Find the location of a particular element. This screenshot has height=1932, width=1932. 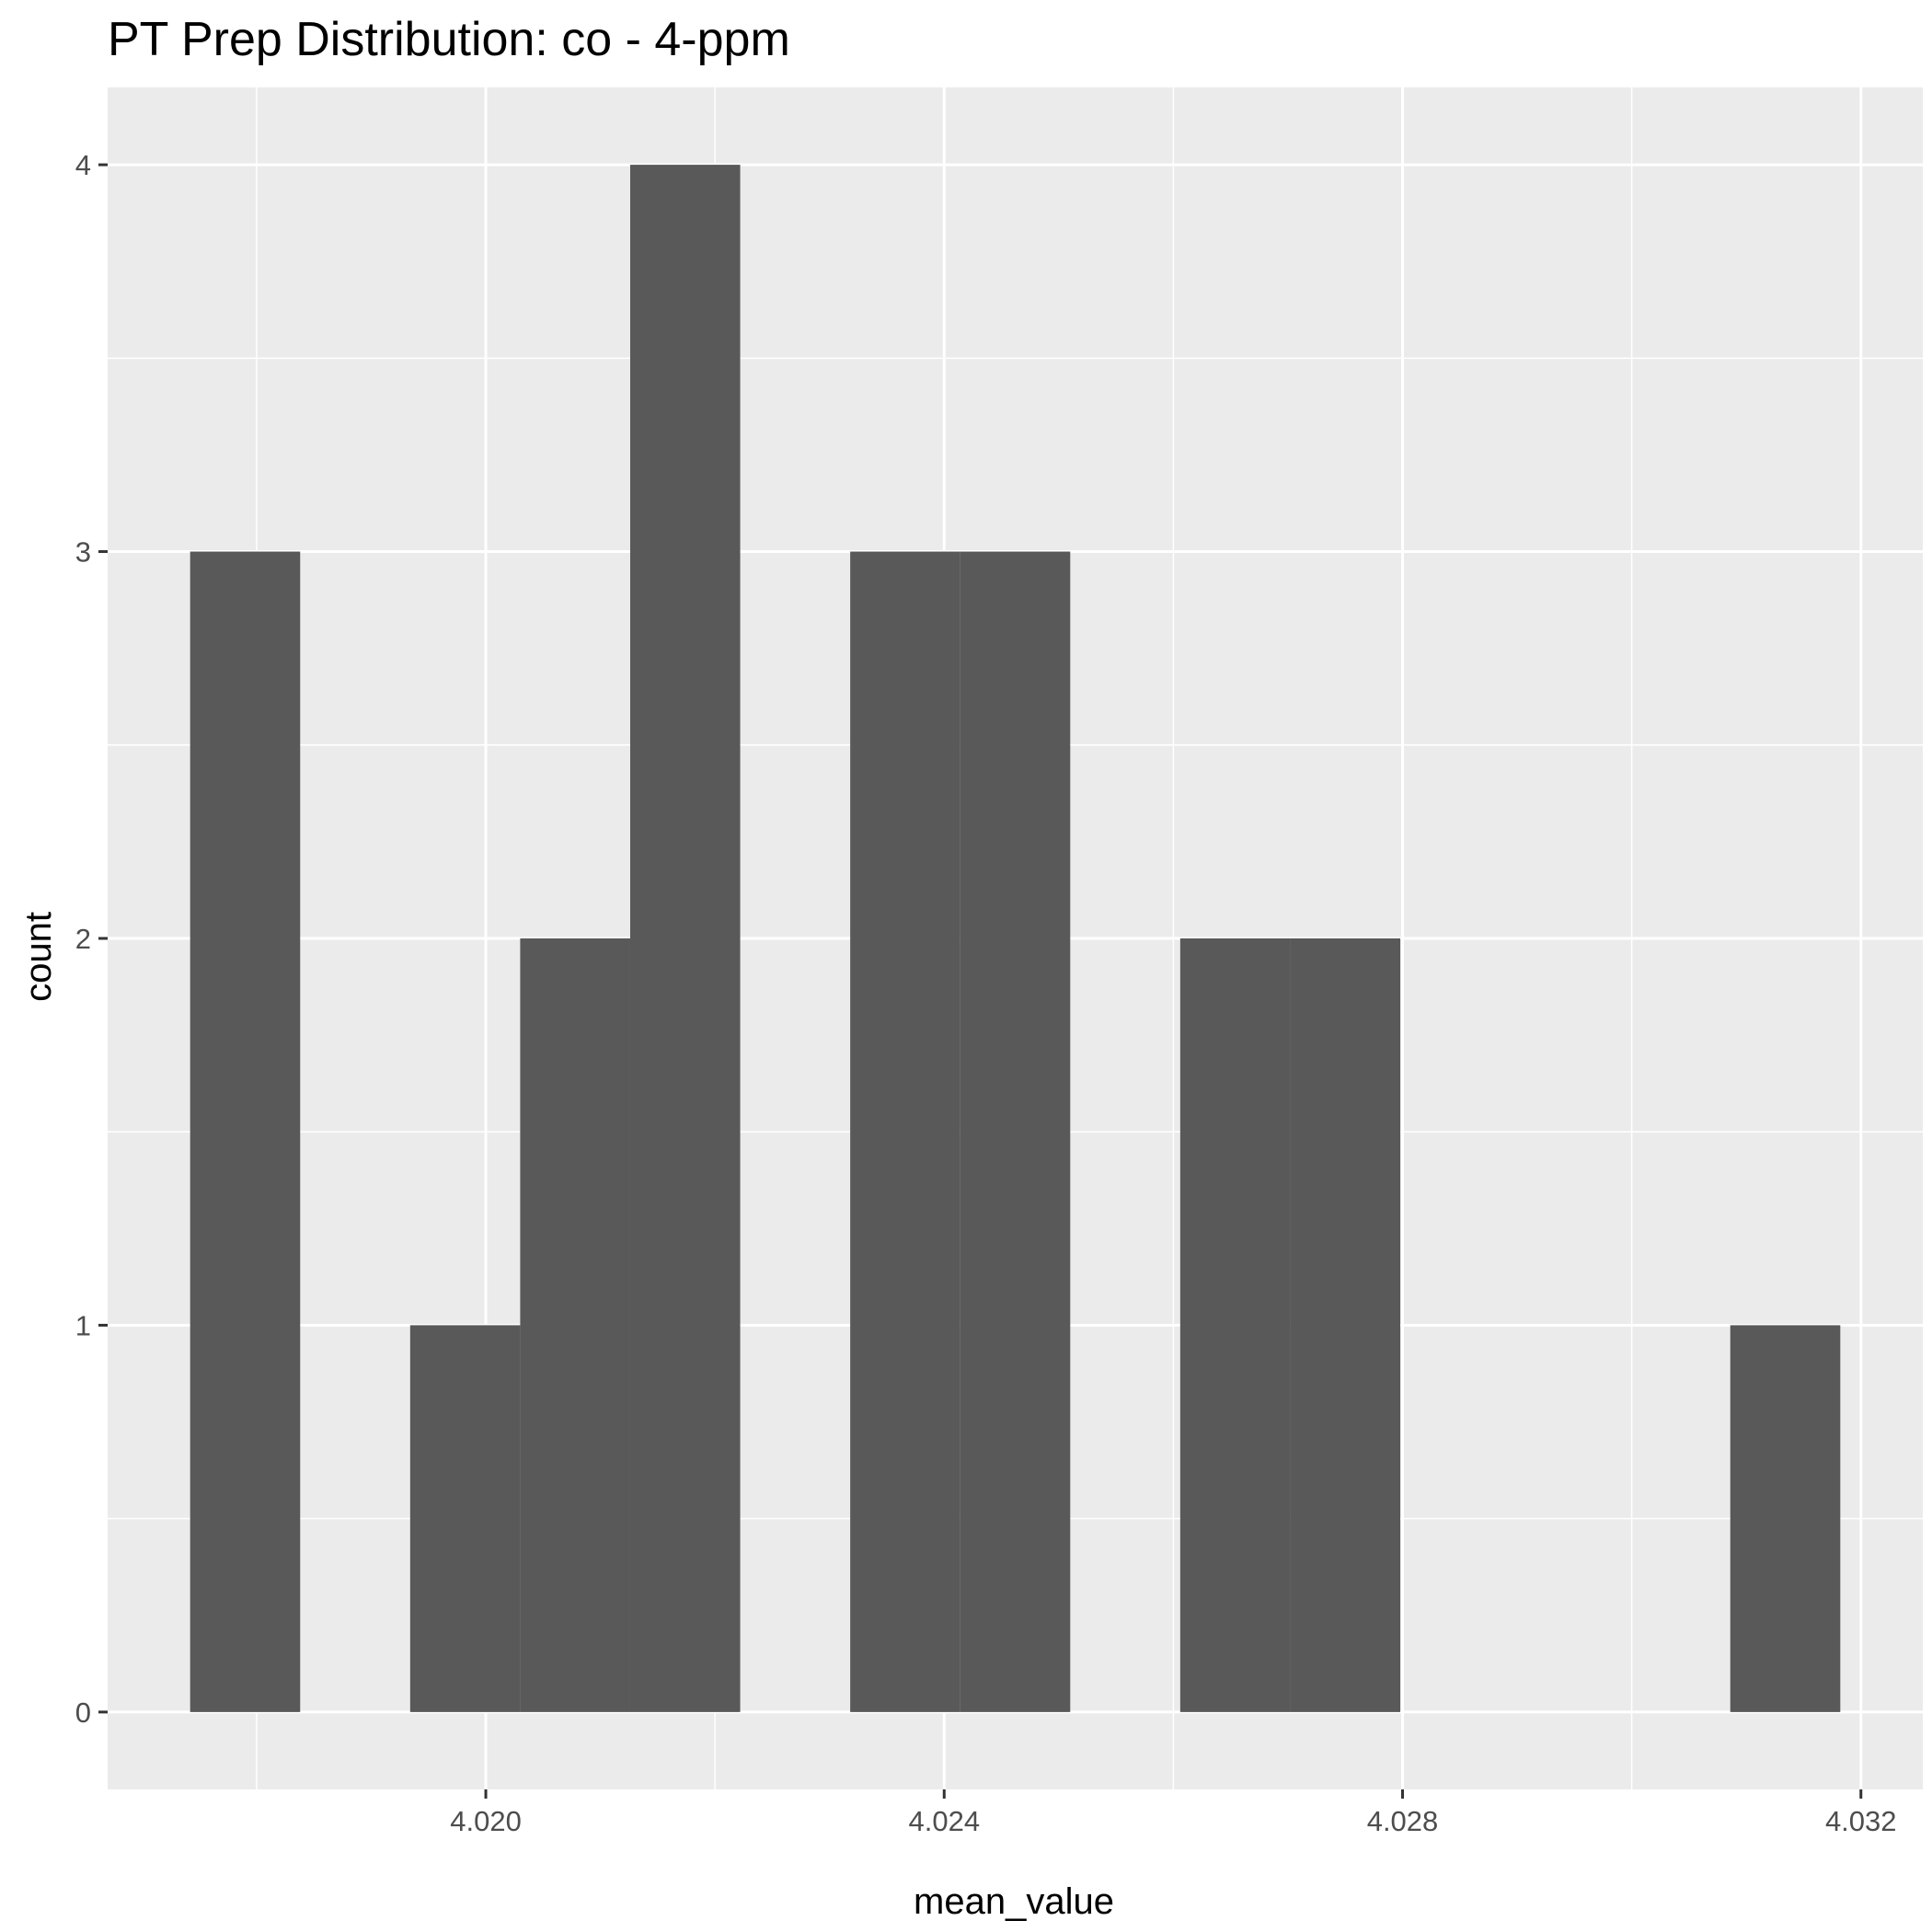

y-axis-title: count is located at coordinates (38, 957).